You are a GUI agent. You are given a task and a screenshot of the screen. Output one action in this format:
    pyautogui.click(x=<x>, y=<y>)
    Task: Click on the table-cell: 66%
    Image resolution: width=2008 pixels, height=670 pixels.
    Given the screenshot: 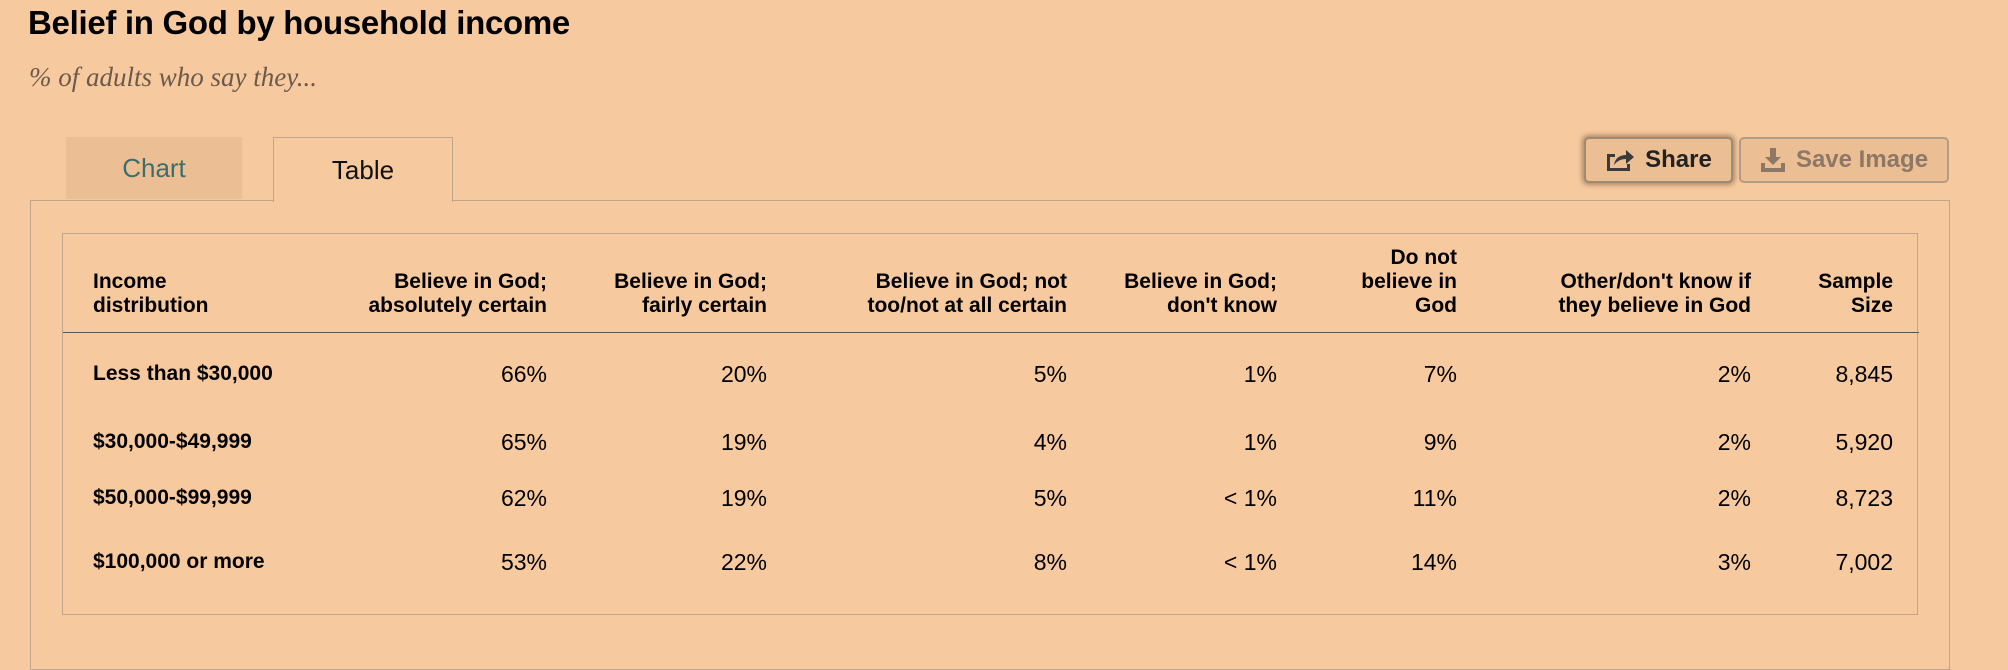 What is the action you would take?
    pyautogui.click(x=523, y=373)
    